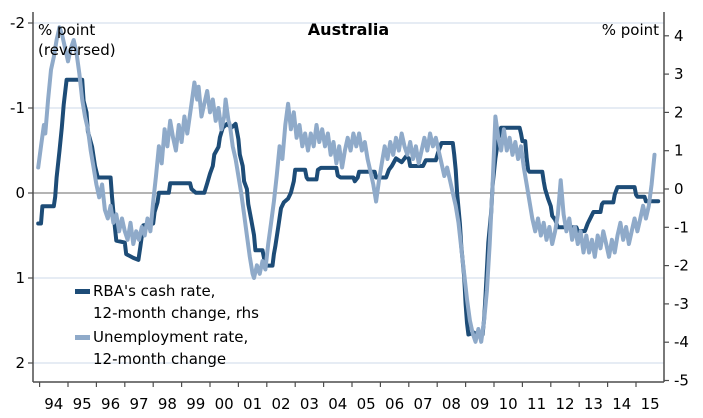 The width and height of the screenshot is (703, 418). I want to click on x-axis-tick-label: 10, so click(508, 404).